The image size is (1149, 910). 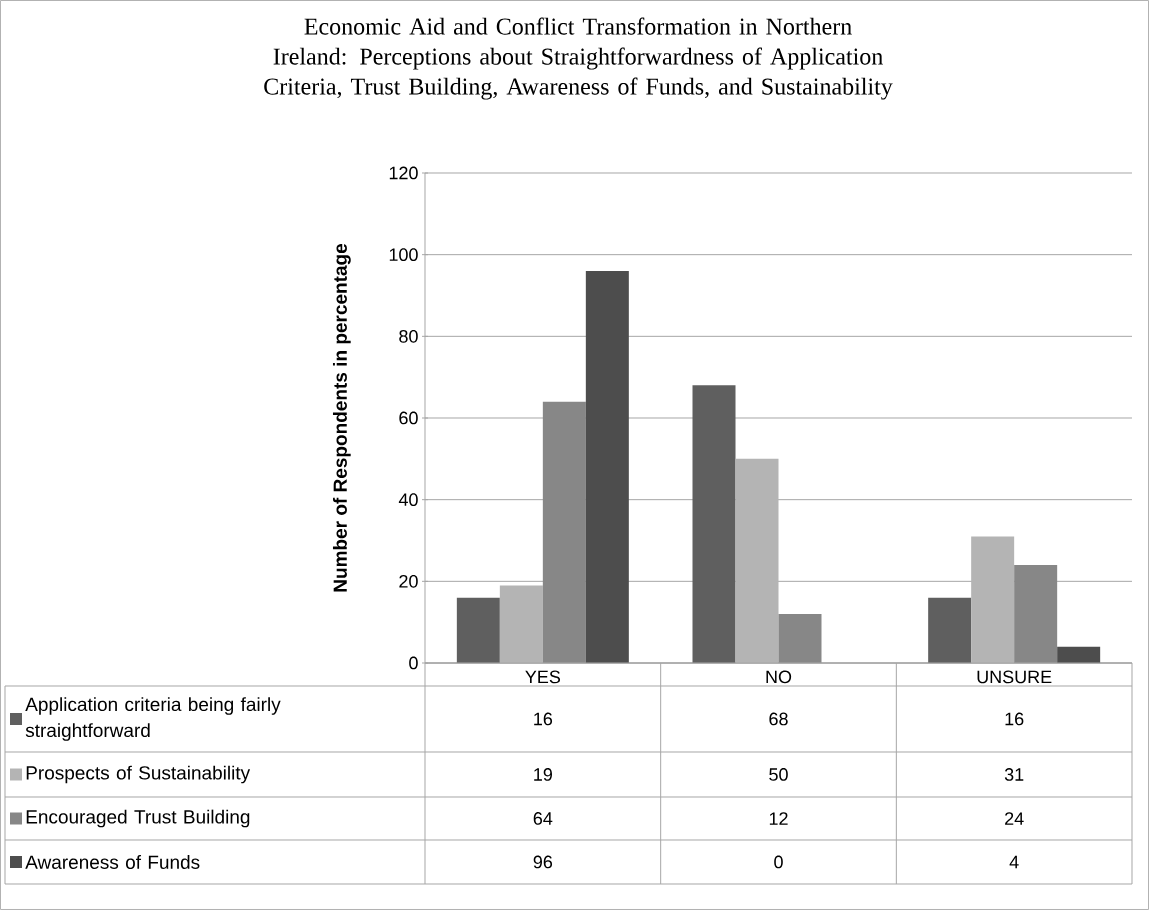 What do you see at coordinates (408, 581) in the screenshot?
I see `y-tick-label: 20` at bounding box center [408, 581].